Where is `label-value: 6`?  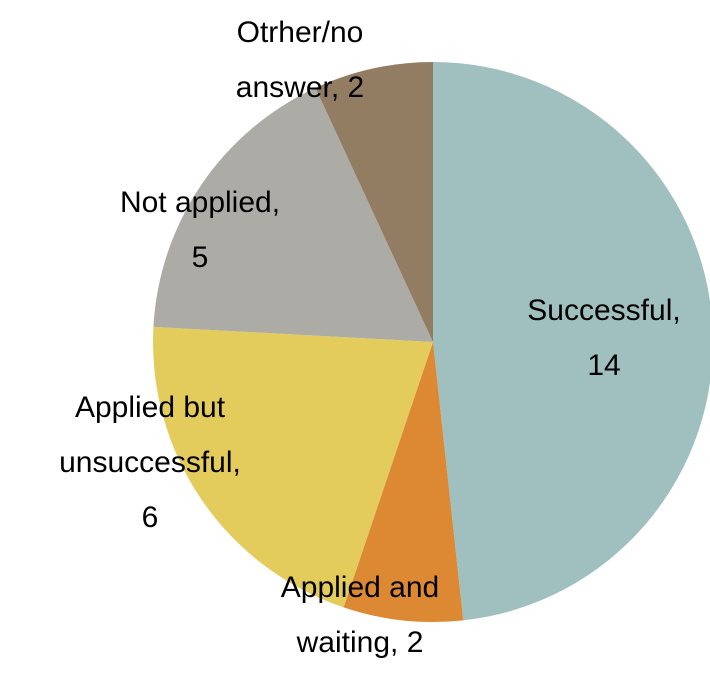
label-value: 6 is located at coordinates (150, 517).